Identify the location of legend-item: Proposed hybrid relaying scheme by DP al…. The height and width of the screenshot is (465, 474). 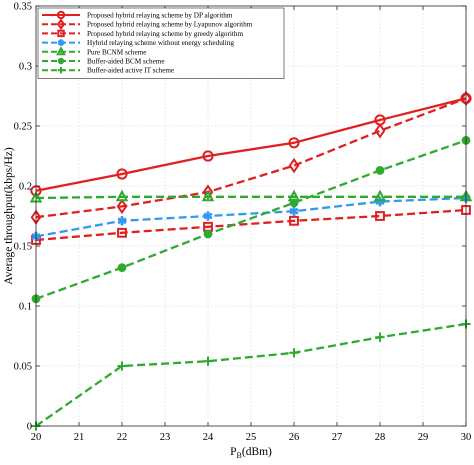
(137, 15).